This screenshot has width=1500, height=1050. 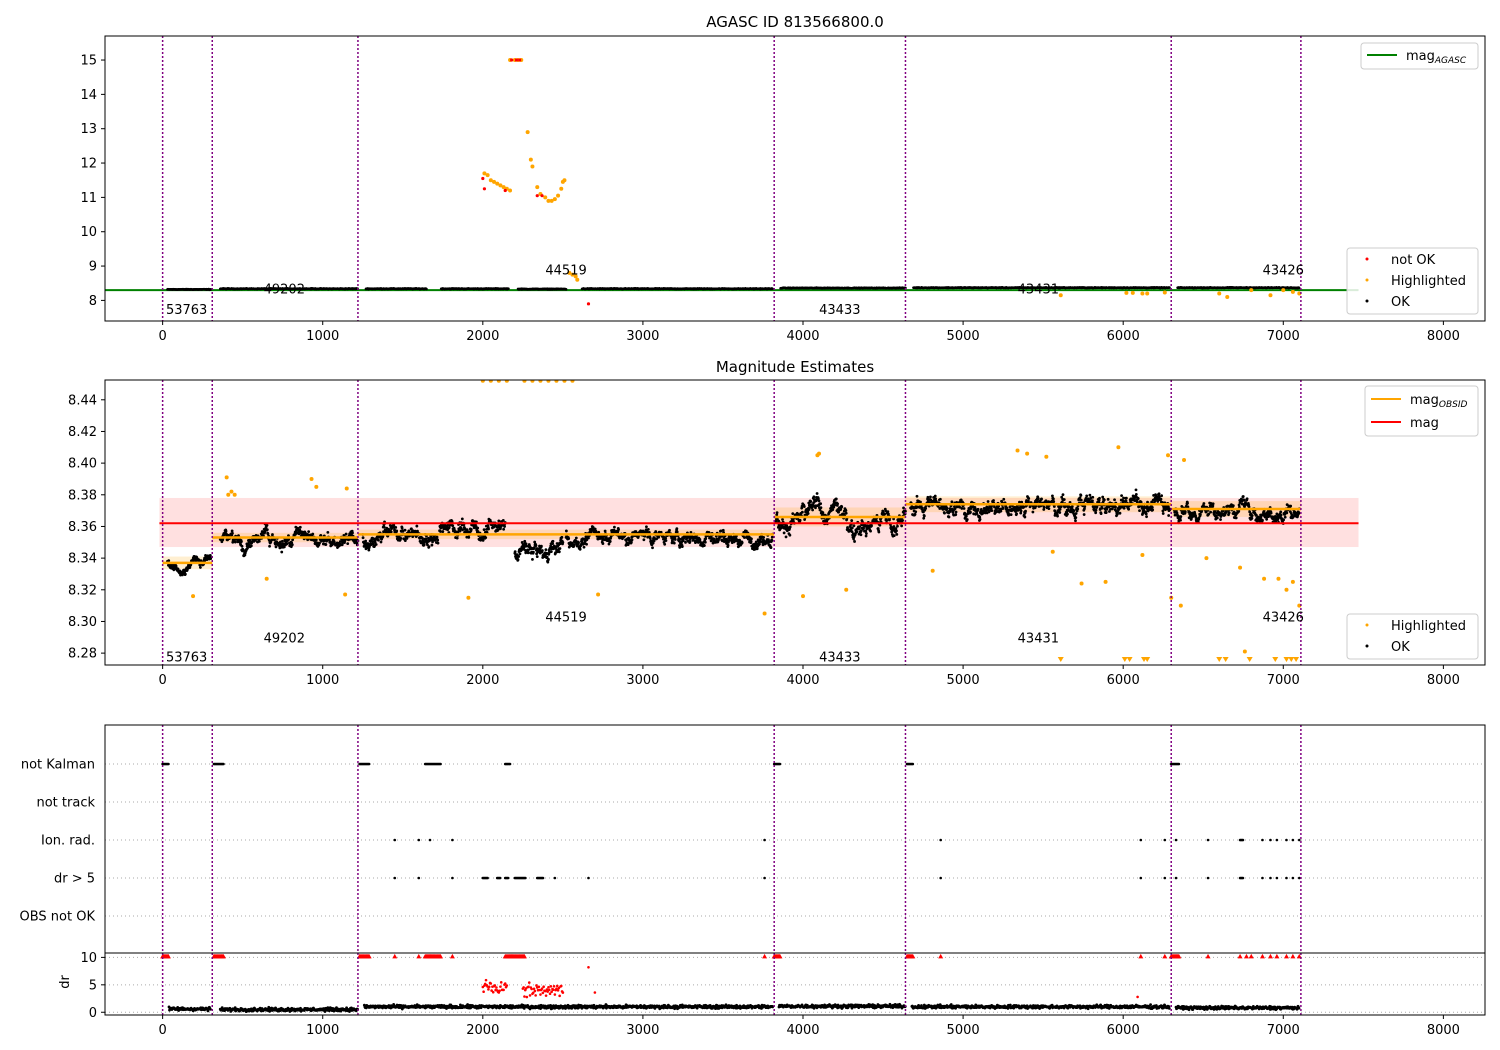 I want to click on obsid-label: 53763, so click(x=186, y=310).